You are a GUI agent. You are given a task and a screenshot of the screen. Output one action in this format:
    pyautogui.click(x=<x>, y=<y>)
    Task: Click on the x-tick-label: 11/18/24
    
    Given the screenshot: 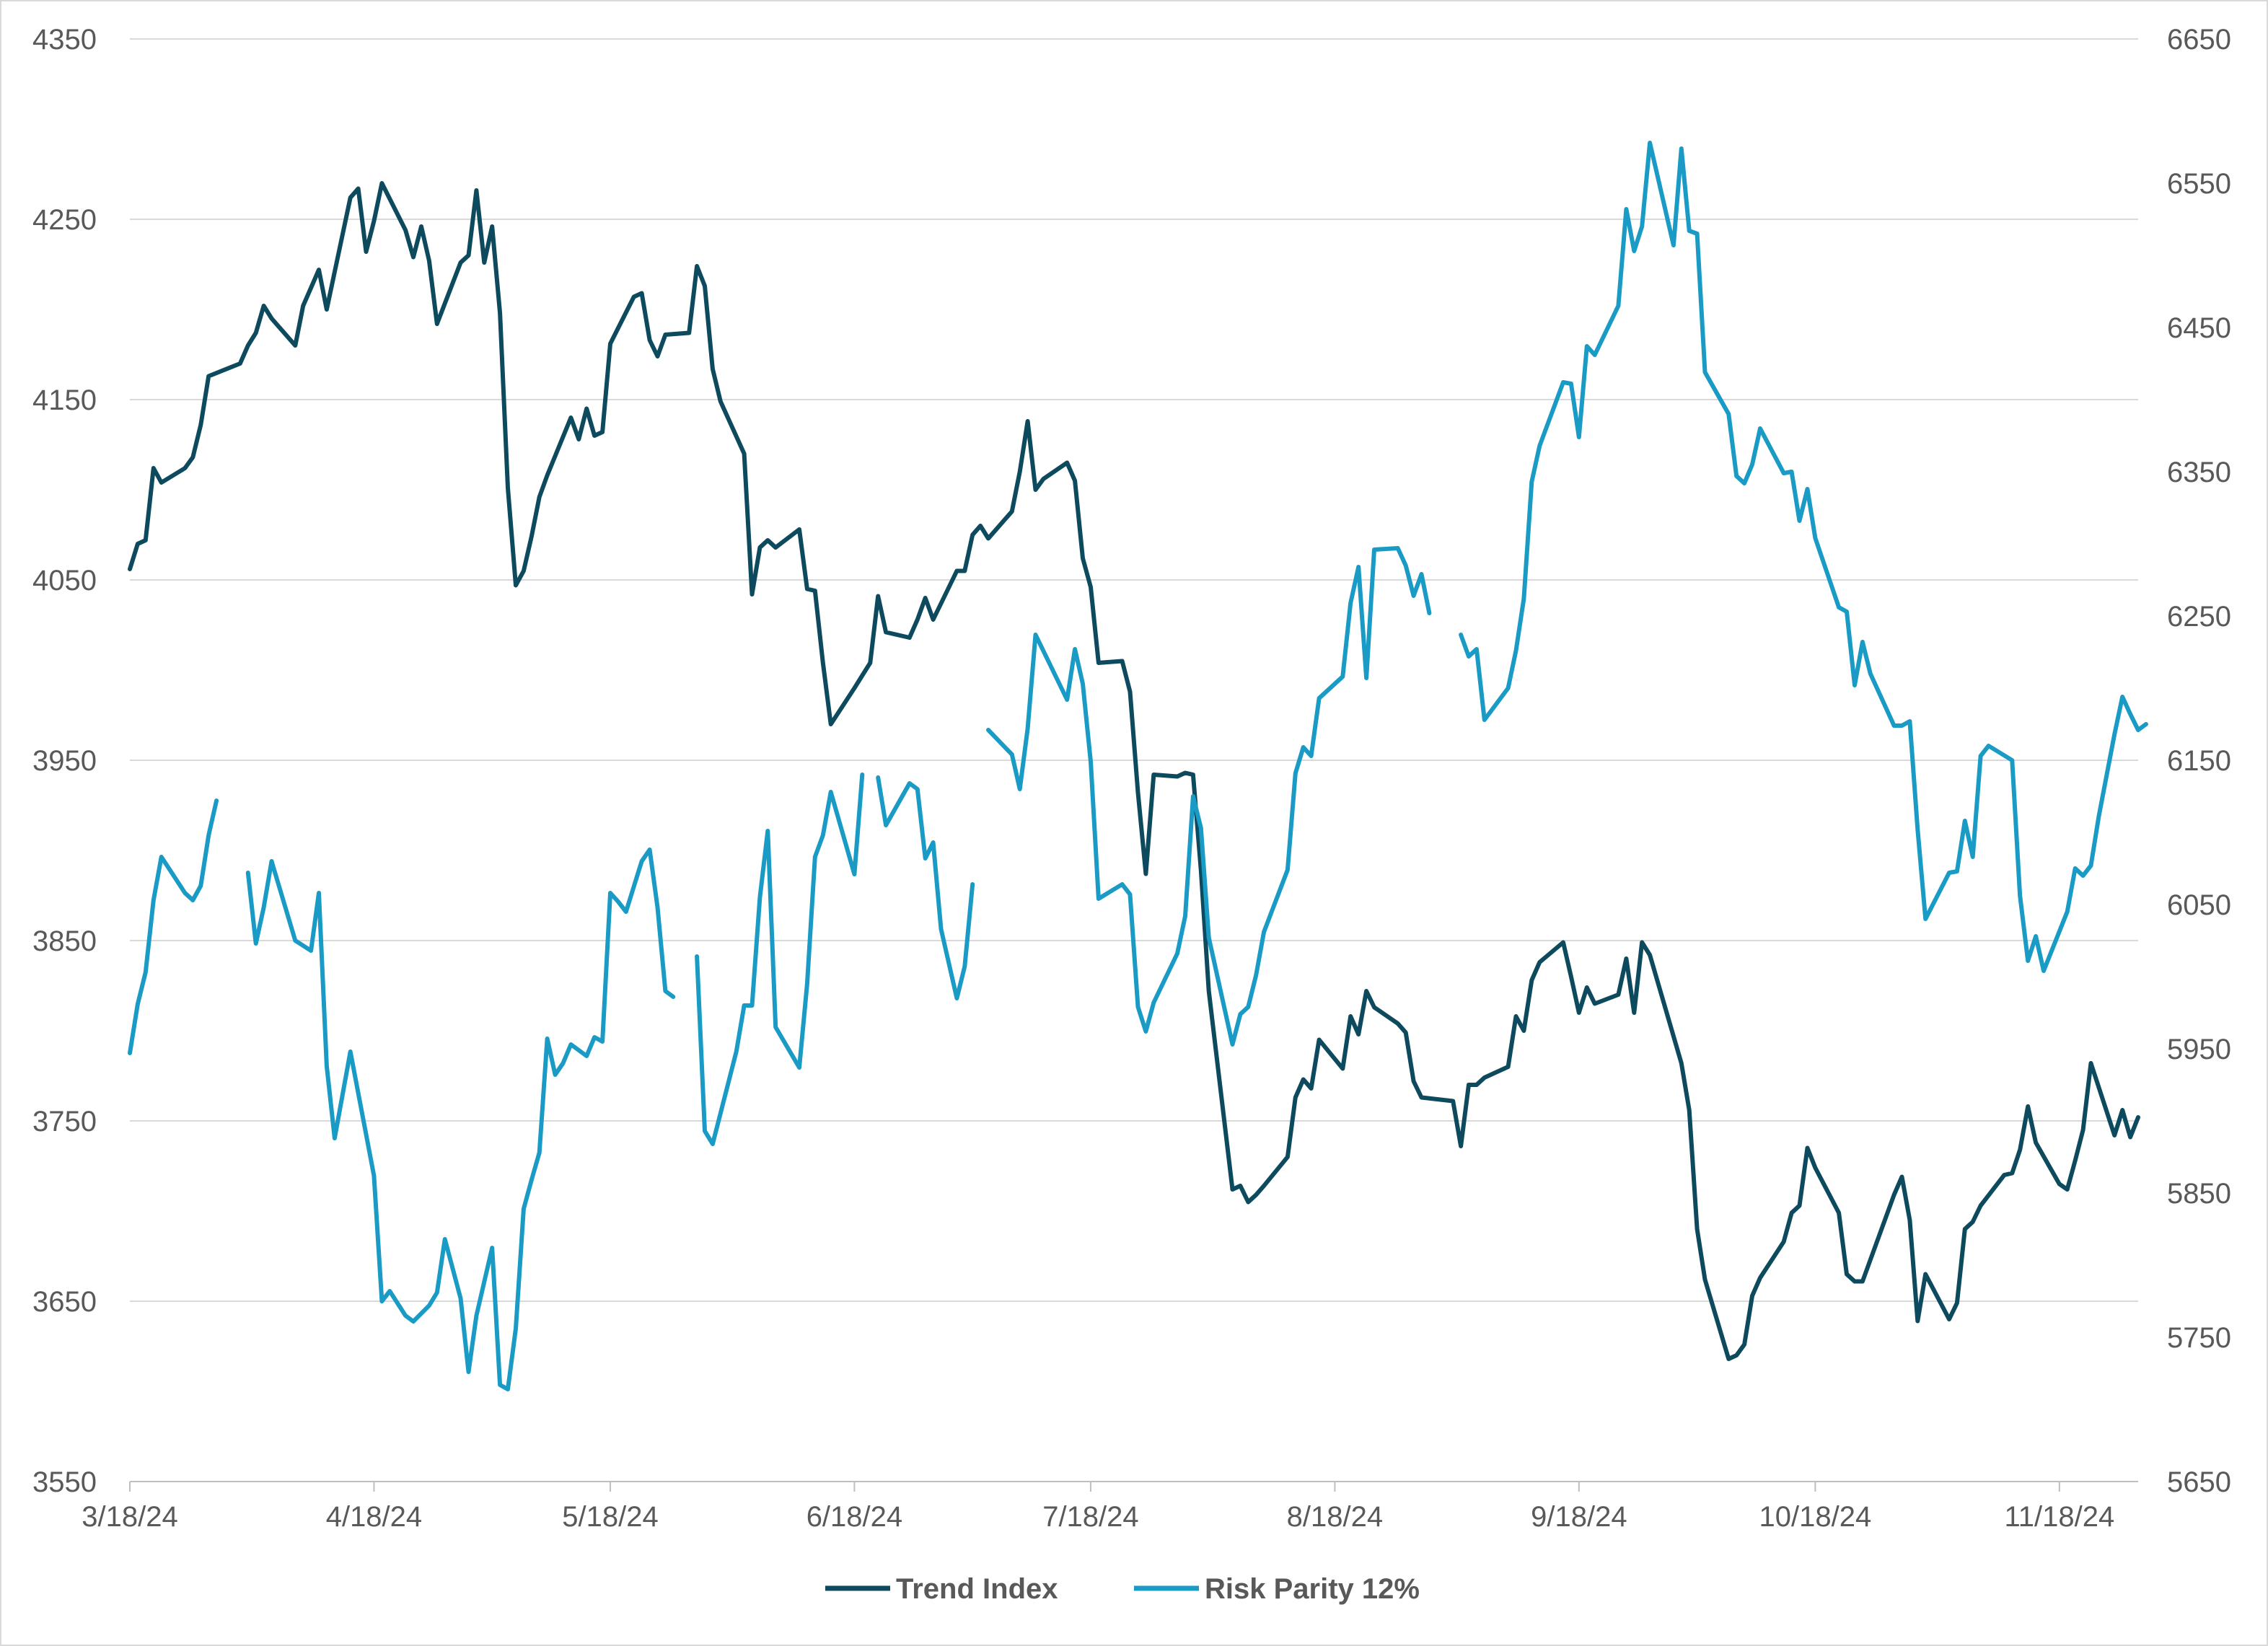 What is the action you would take?
    pyautogui.click(x=2059, y=1517)
    